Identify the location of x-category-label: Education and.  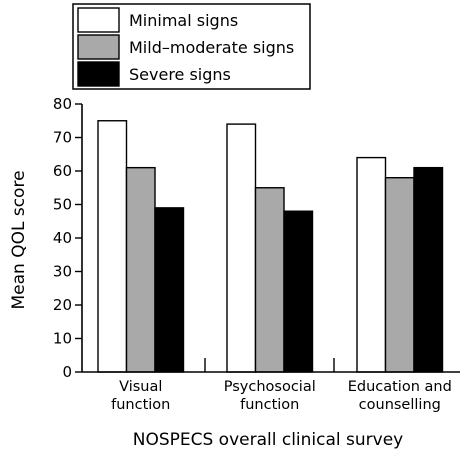
(400, 387).